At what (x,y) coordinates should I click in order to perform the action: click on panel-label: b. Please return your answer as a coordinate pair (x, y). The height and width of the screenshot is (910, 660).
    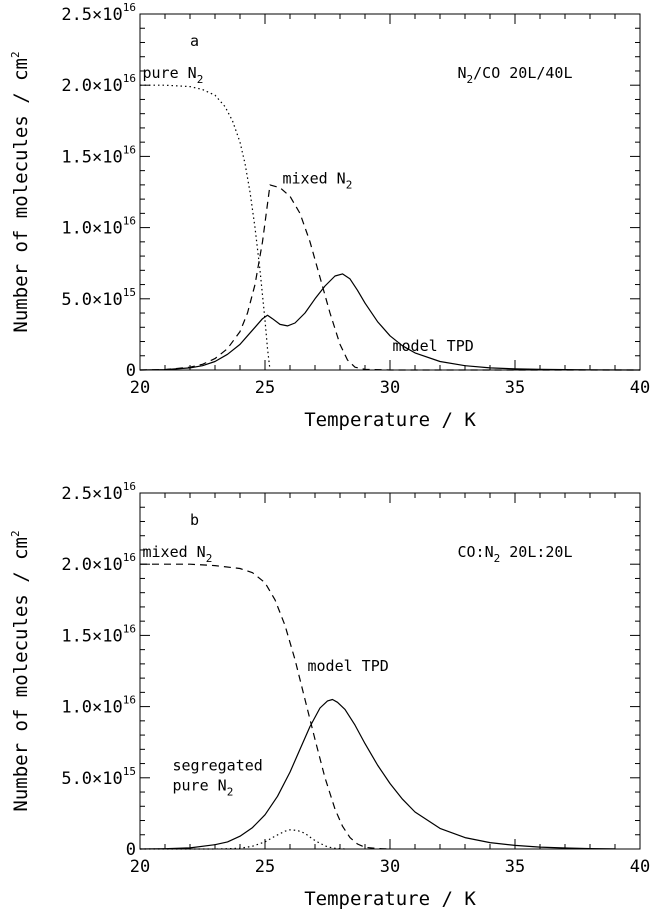
    Looking at the image, I should click on (194, 520).